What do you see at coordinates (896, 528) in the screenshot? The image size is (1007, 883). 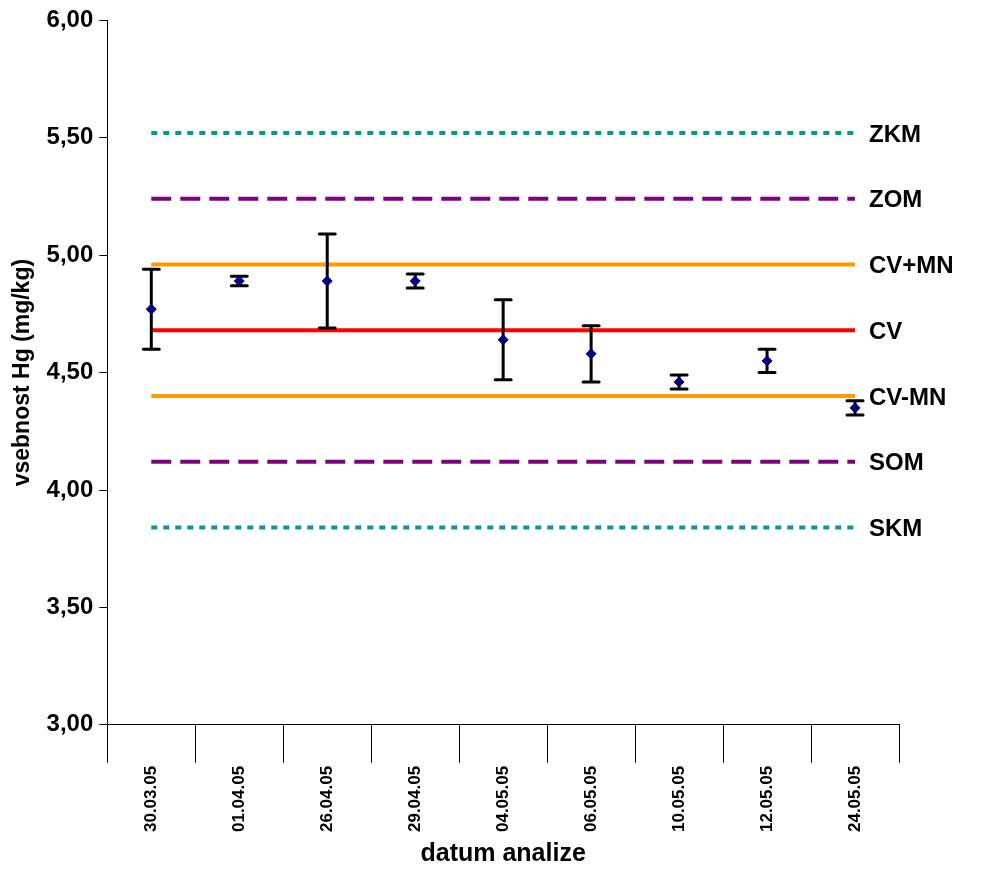 I see `ref-line-label: SKM` at bounding box center [896, 528].